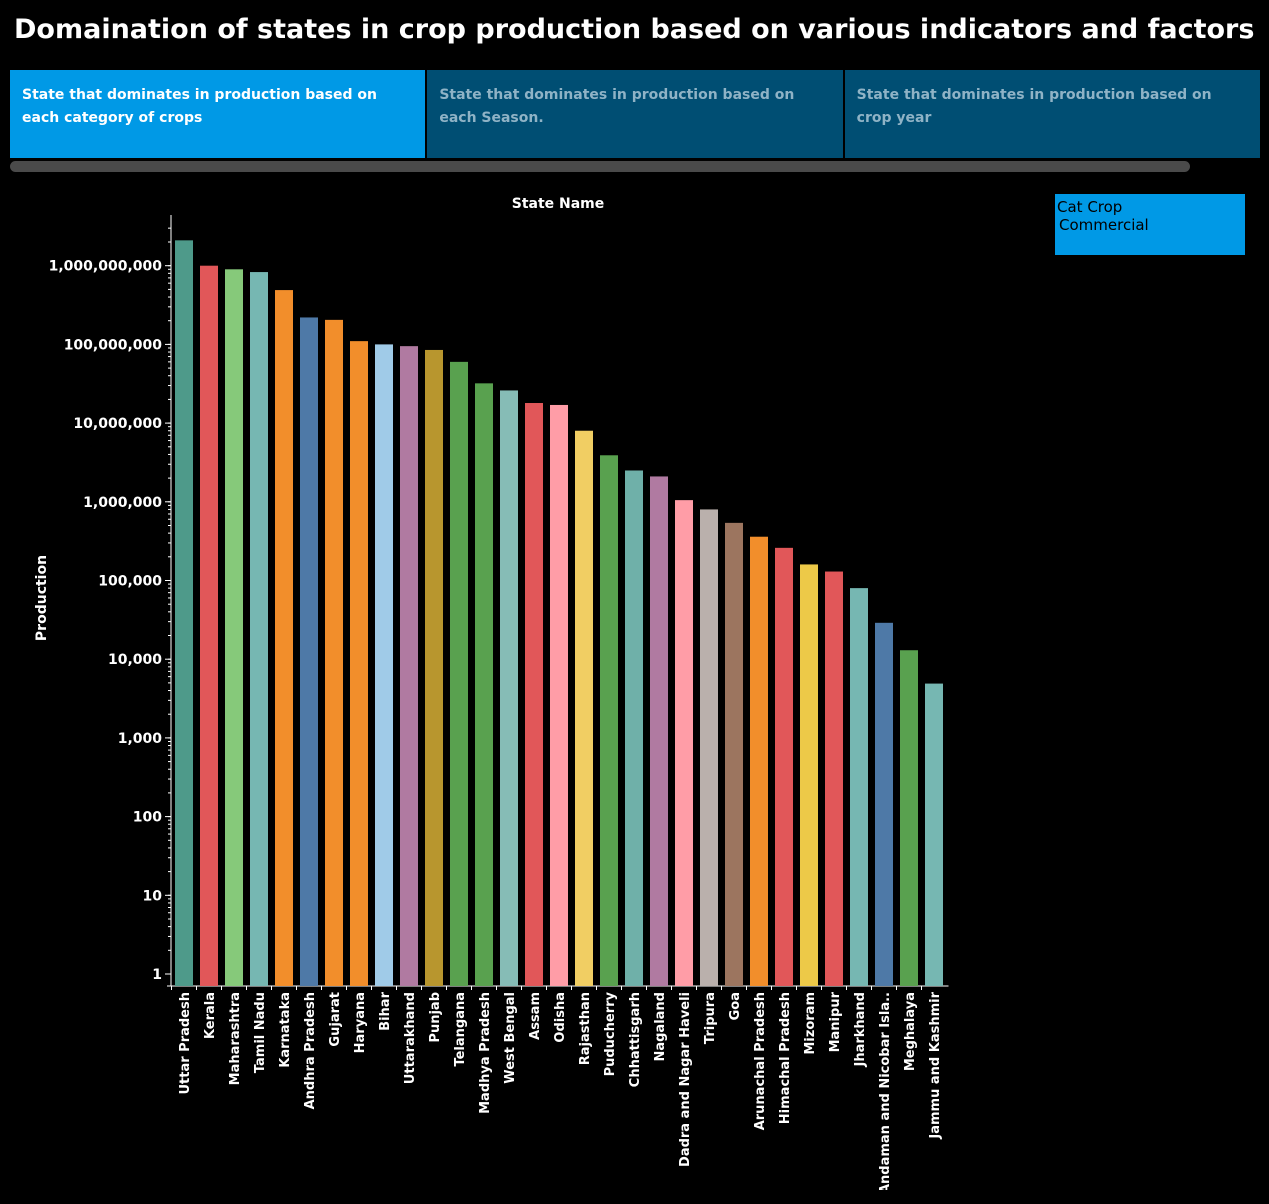 The width and height of the screenshot is (1269, 1204). I want to click on bar-west-bengal, so click(509, 688).